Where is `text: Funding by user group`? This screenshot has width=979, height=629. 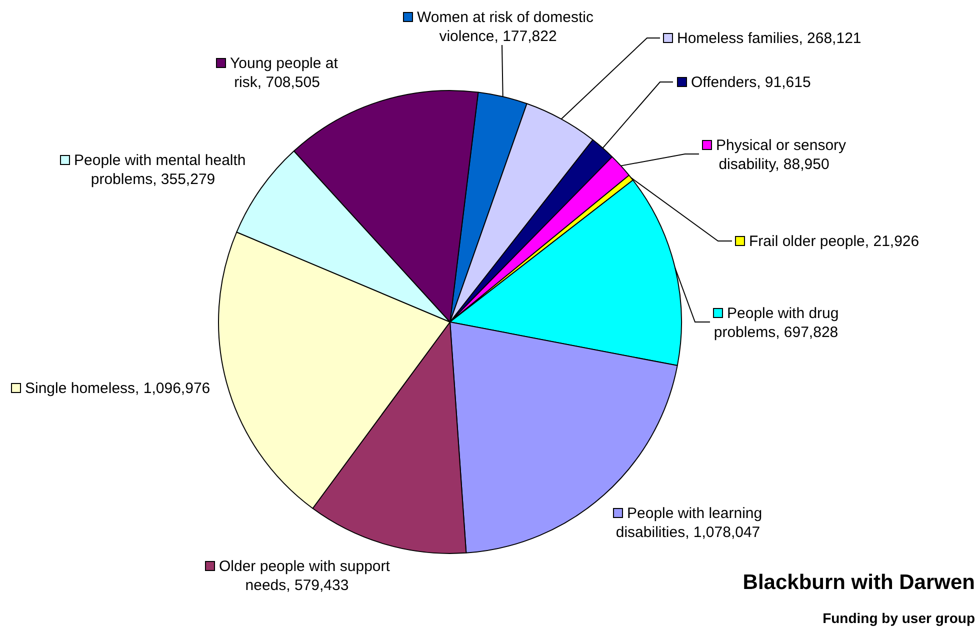
text: Funding by user group is located at coordinates (898, 618).